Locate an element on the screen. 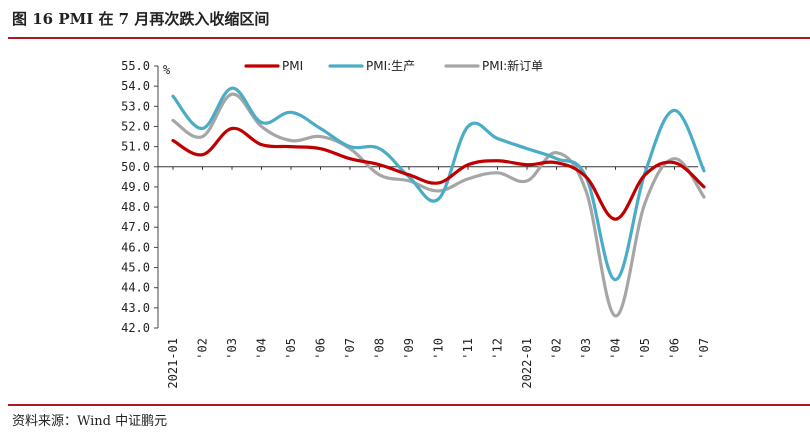 The image size is (810, 435). y-tick-label: 50.0 is located at coordinates (135, 167).